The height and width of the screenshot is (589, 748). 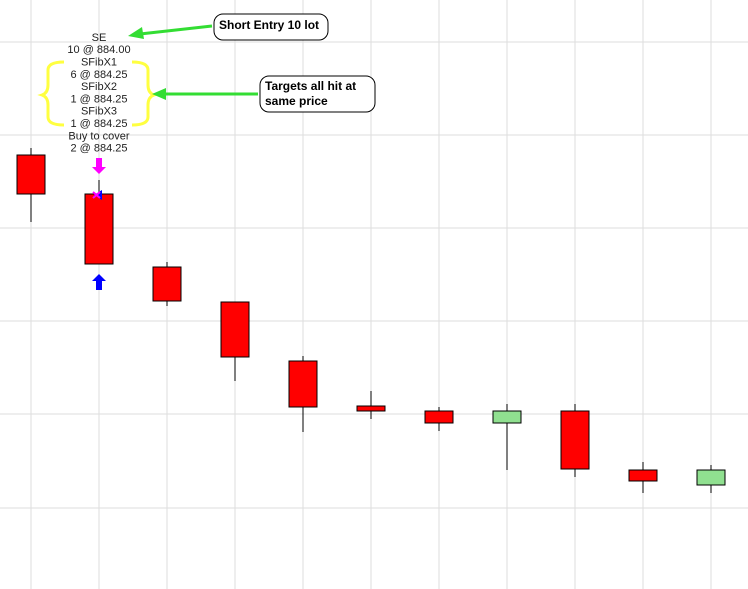 I want to click on callout-text: Short Entry 10 lot, so click(x=269, y=25).